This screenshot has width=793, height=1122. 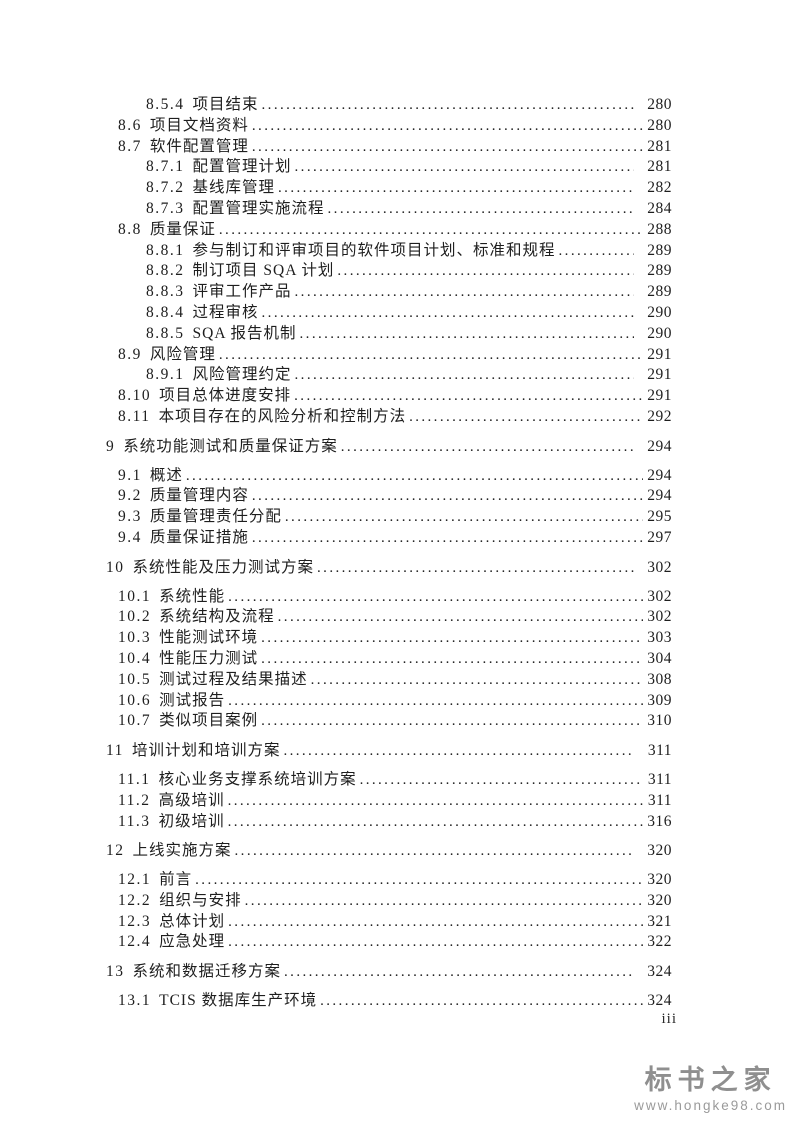 I want to click on toc-entry-page: 289, so click(x=659, y=292).